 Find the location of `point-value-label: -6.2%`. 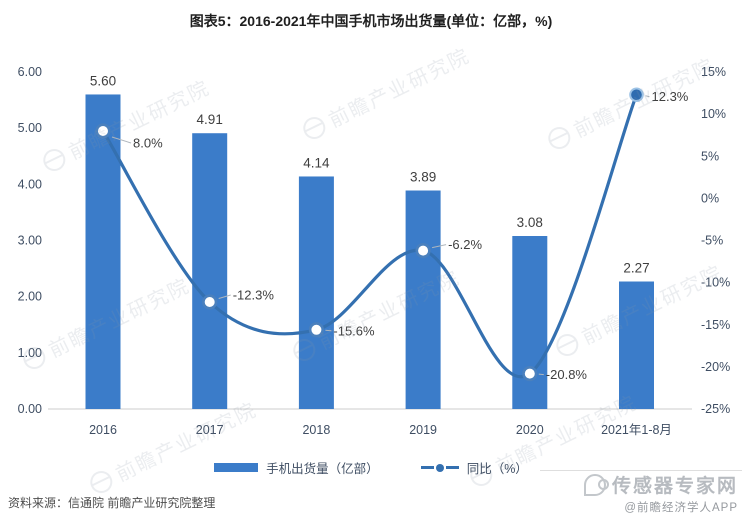

point-value-label: -6.2% is located at coordinates (465, 244).